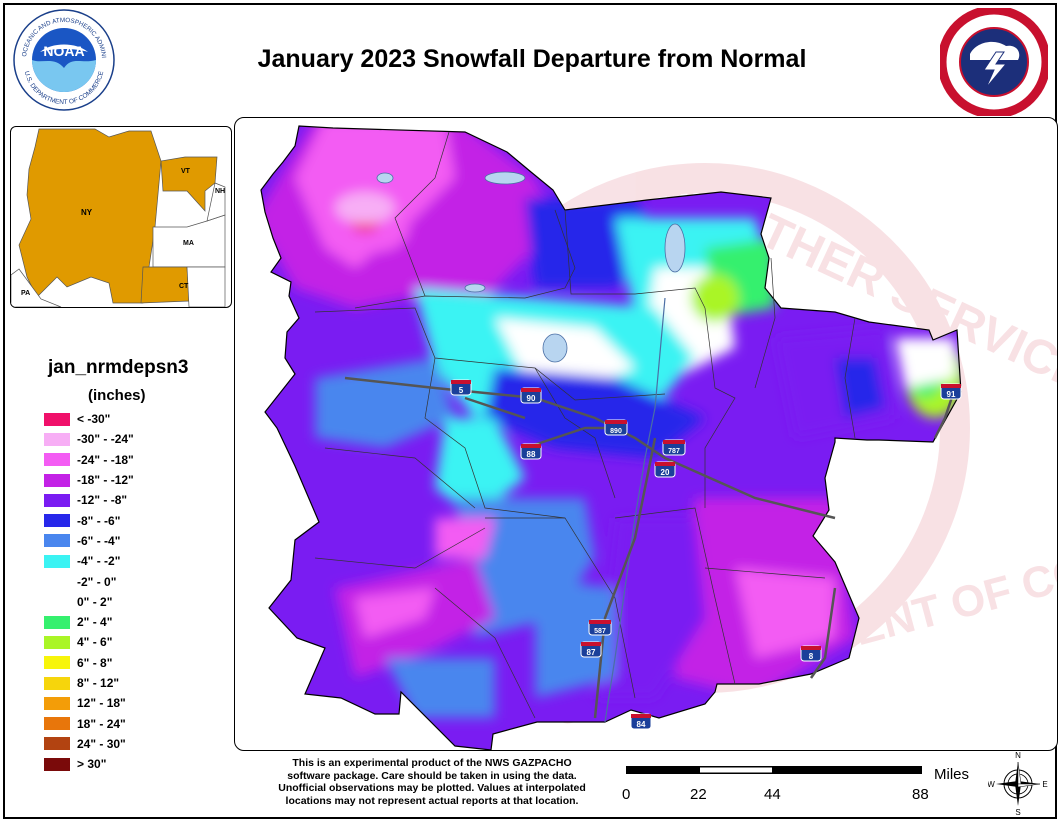 This screenshot has width=1064, height=824. I want to click on legend-item: 8" - 12", so click(89, 683).